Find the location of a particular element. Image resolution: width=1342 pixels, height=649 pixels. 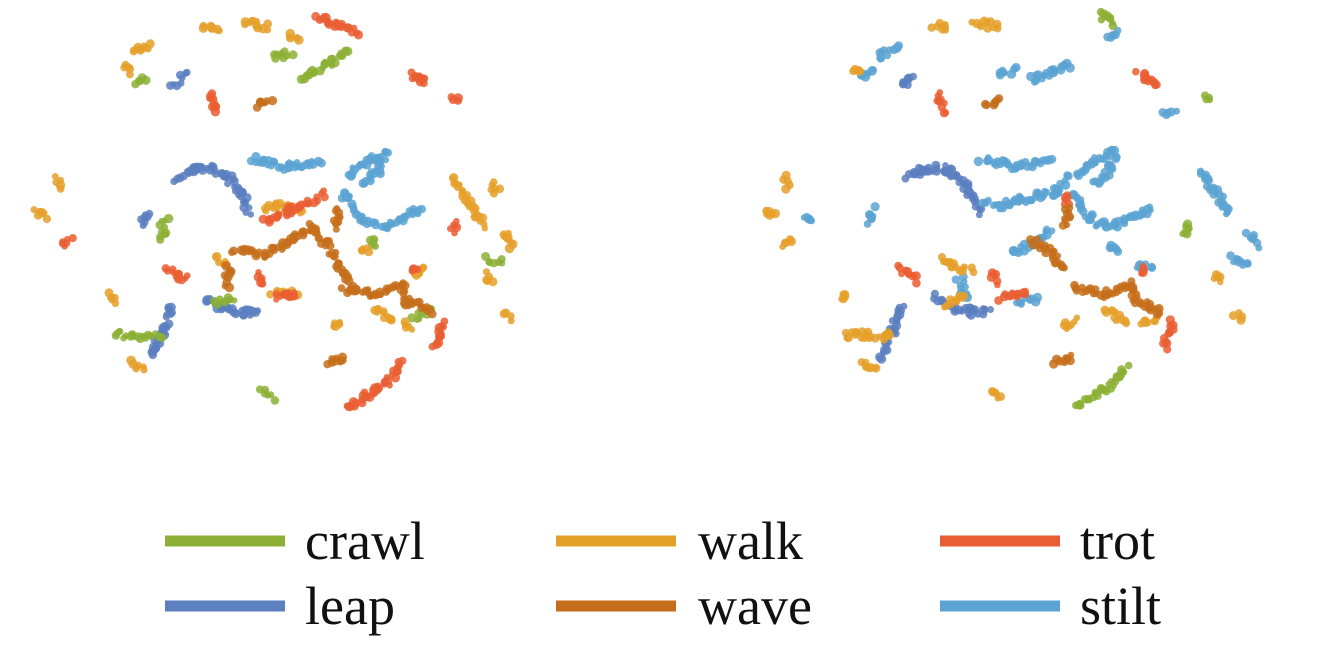

series-trot is located at coordinates (1036, 210).